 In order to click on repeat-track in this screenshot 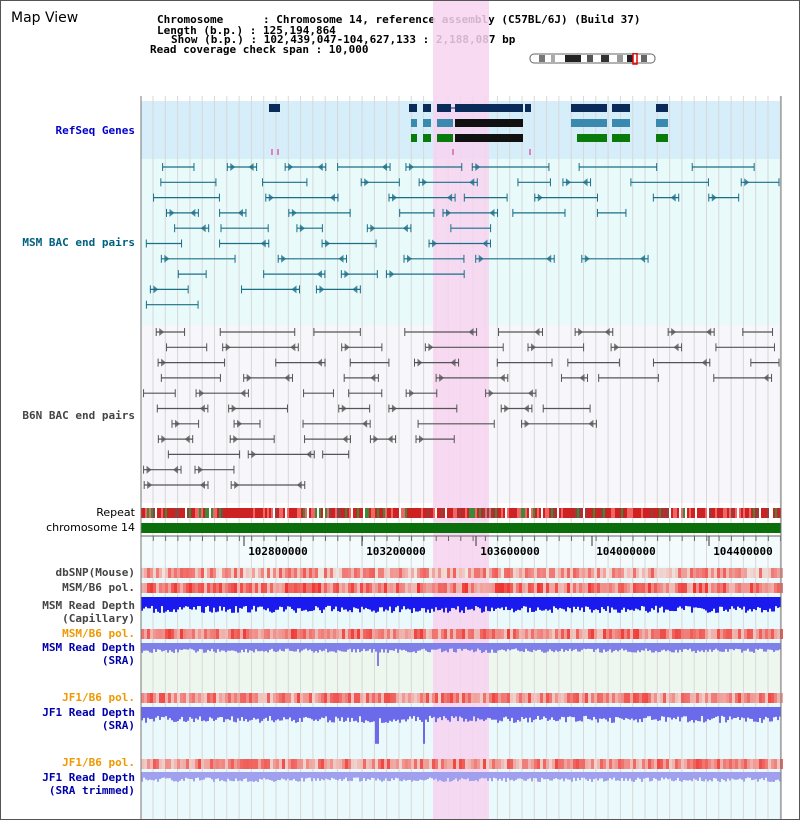, I will do `click(461, 513)`.